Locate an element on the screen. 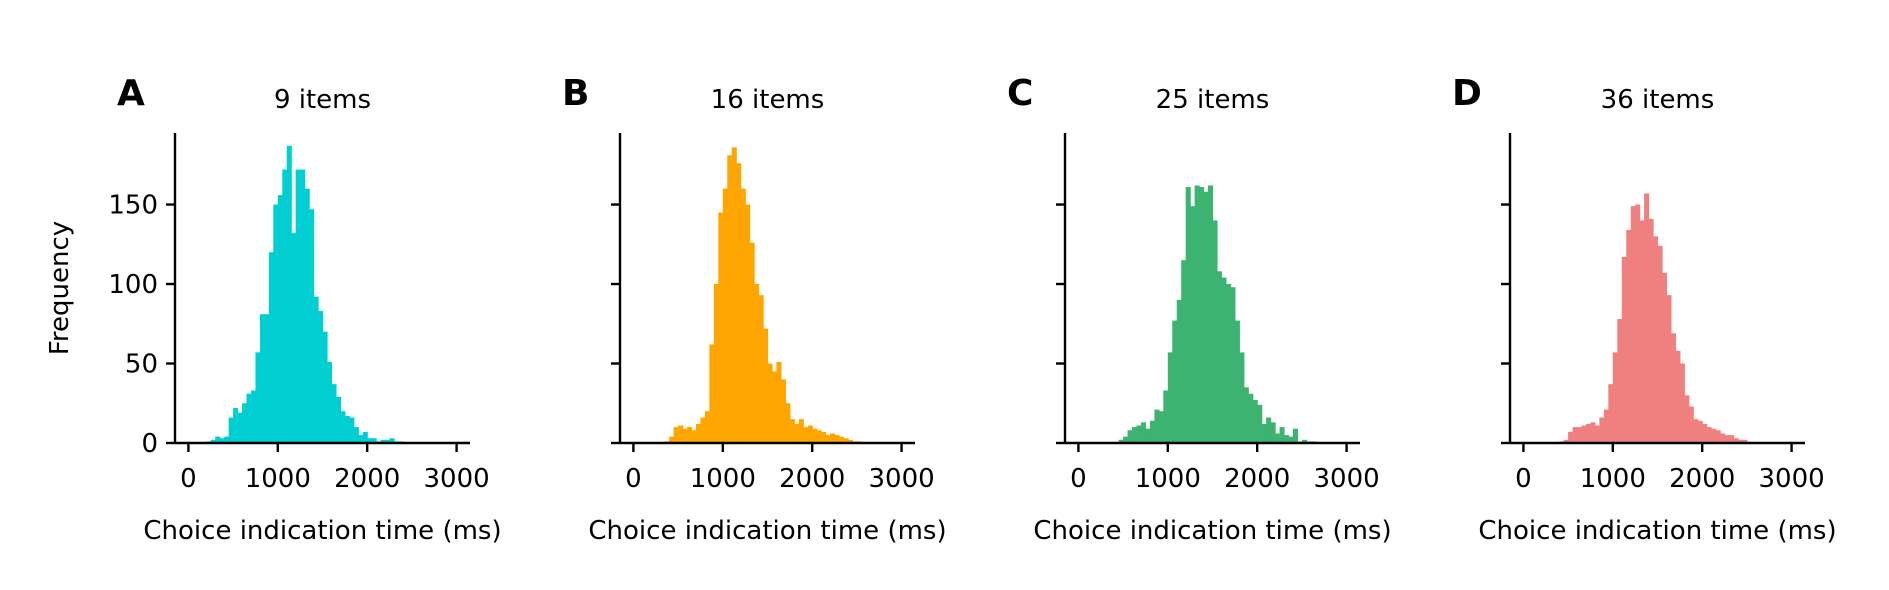 The image size is (1889, 590). y-tick-label: 150 is located at coordinates (133, 206).